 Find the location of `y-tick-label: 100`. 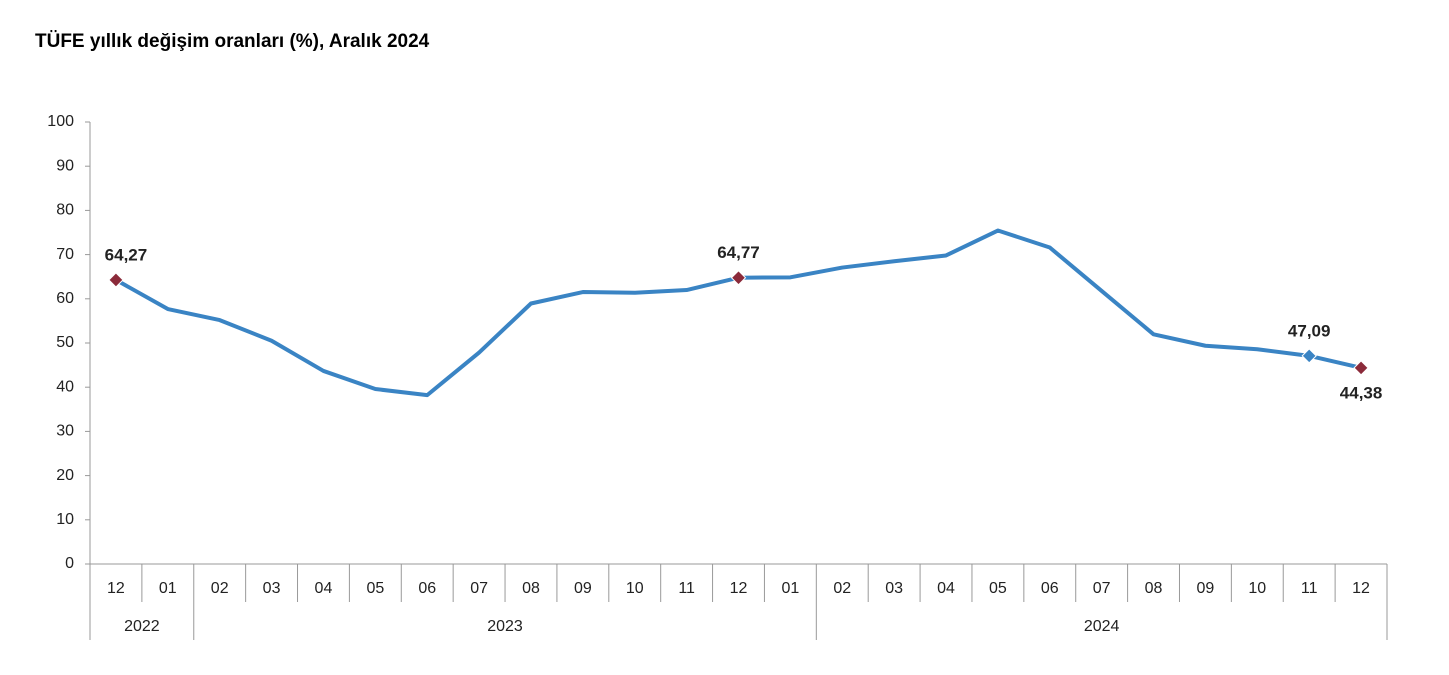

y-tick-label: 100 is located at coordinates (60, 121).